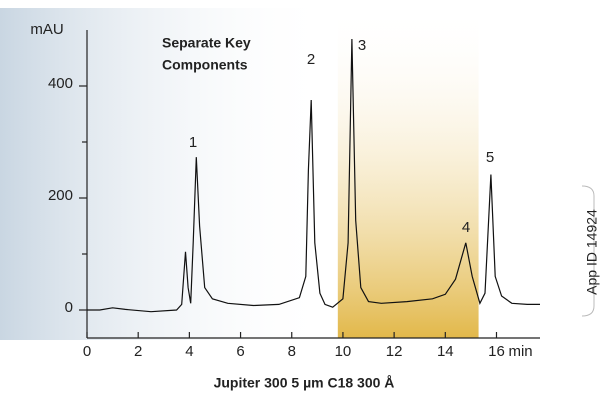 The image size is (608, 400). I want to click on y-tick-label: 200, so click(60, 195).